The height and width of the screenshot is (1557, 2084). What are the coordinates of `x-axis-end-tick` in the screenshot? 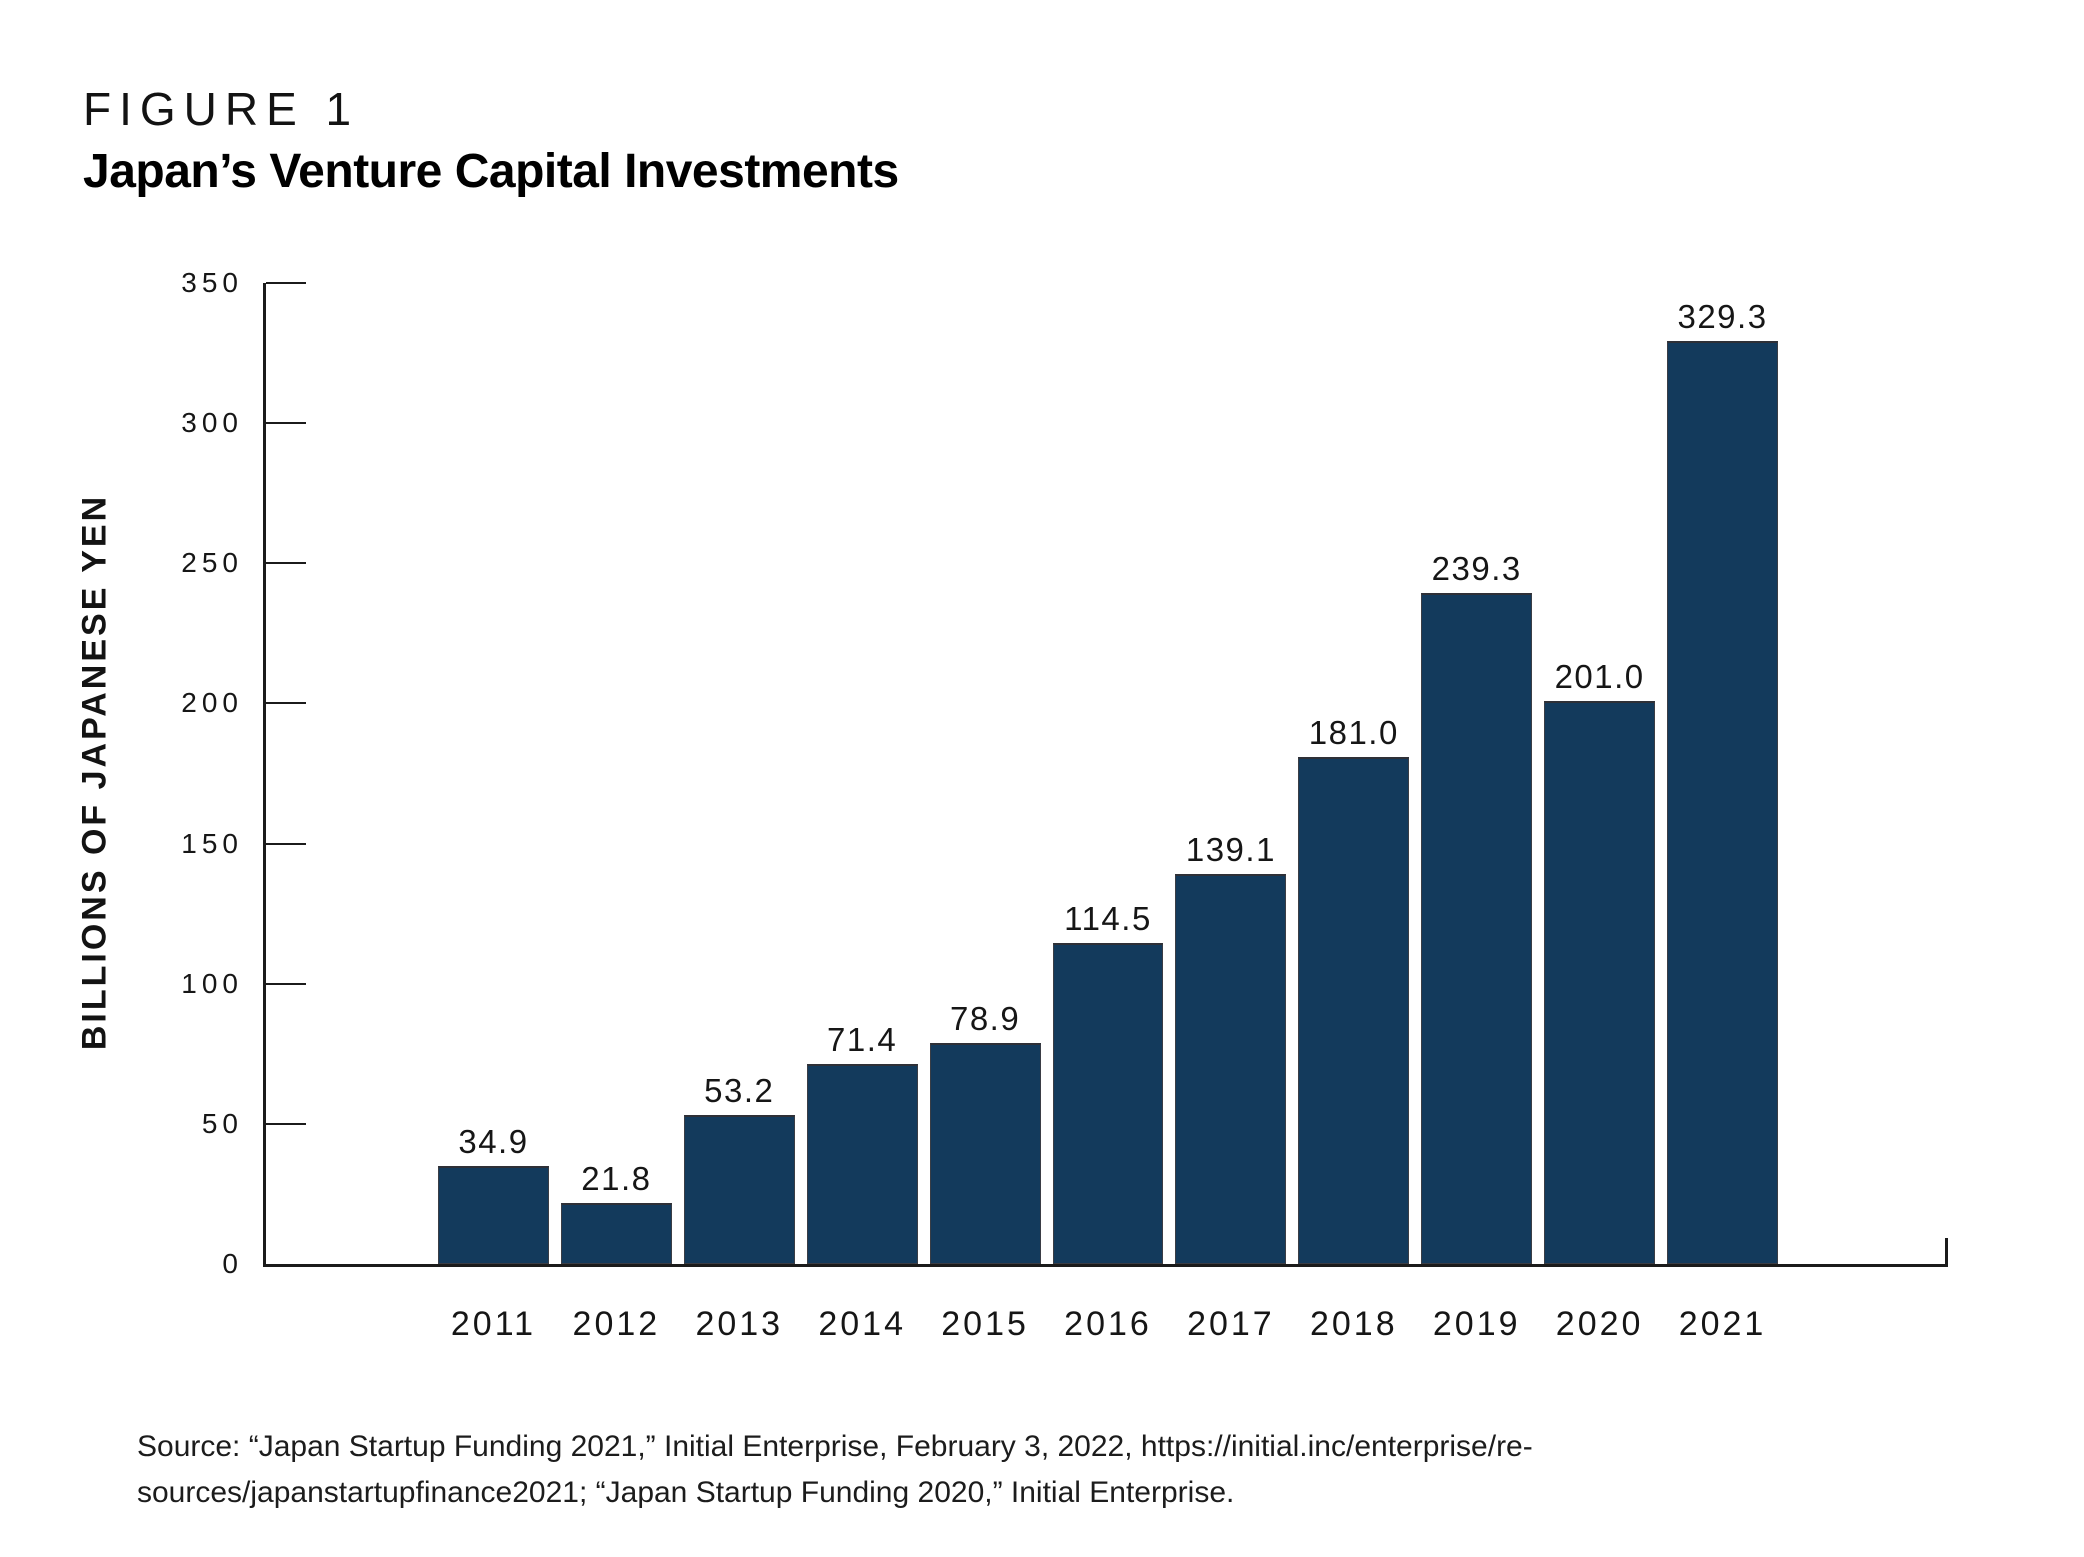 It's located at (1946, 1251).